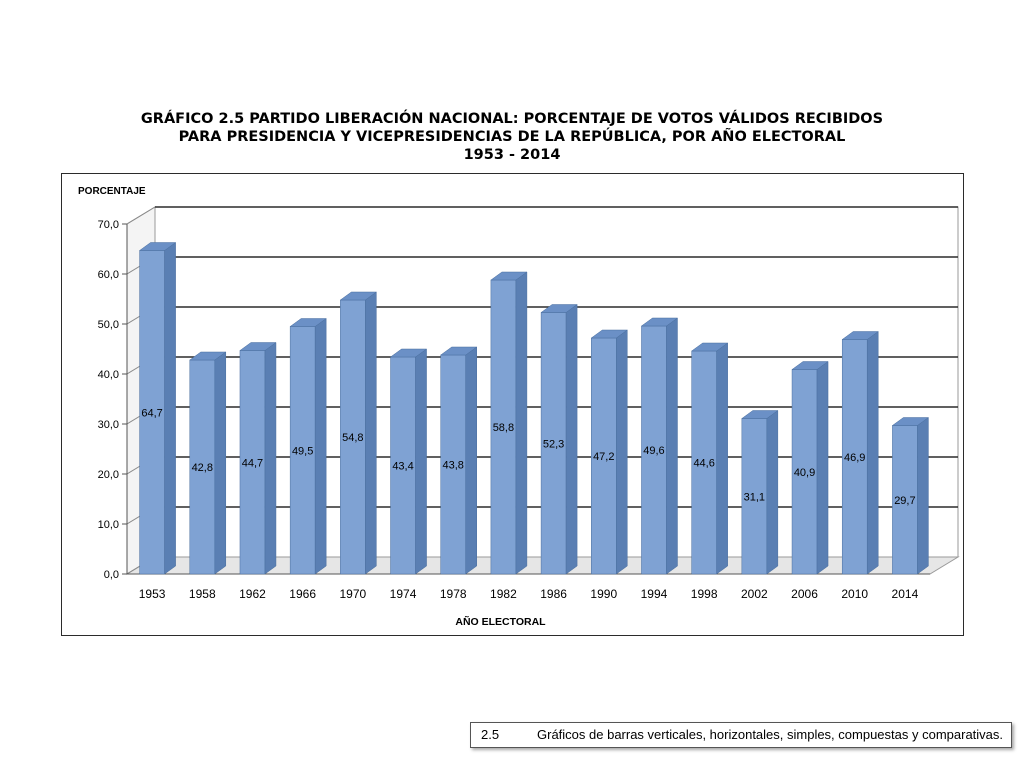 Image resolution: width=1024 pixels, height=768 pixels. Describe the element at coordinates (152, 594) in the screenshot. I see `x-tick-label: 1953` at that location.